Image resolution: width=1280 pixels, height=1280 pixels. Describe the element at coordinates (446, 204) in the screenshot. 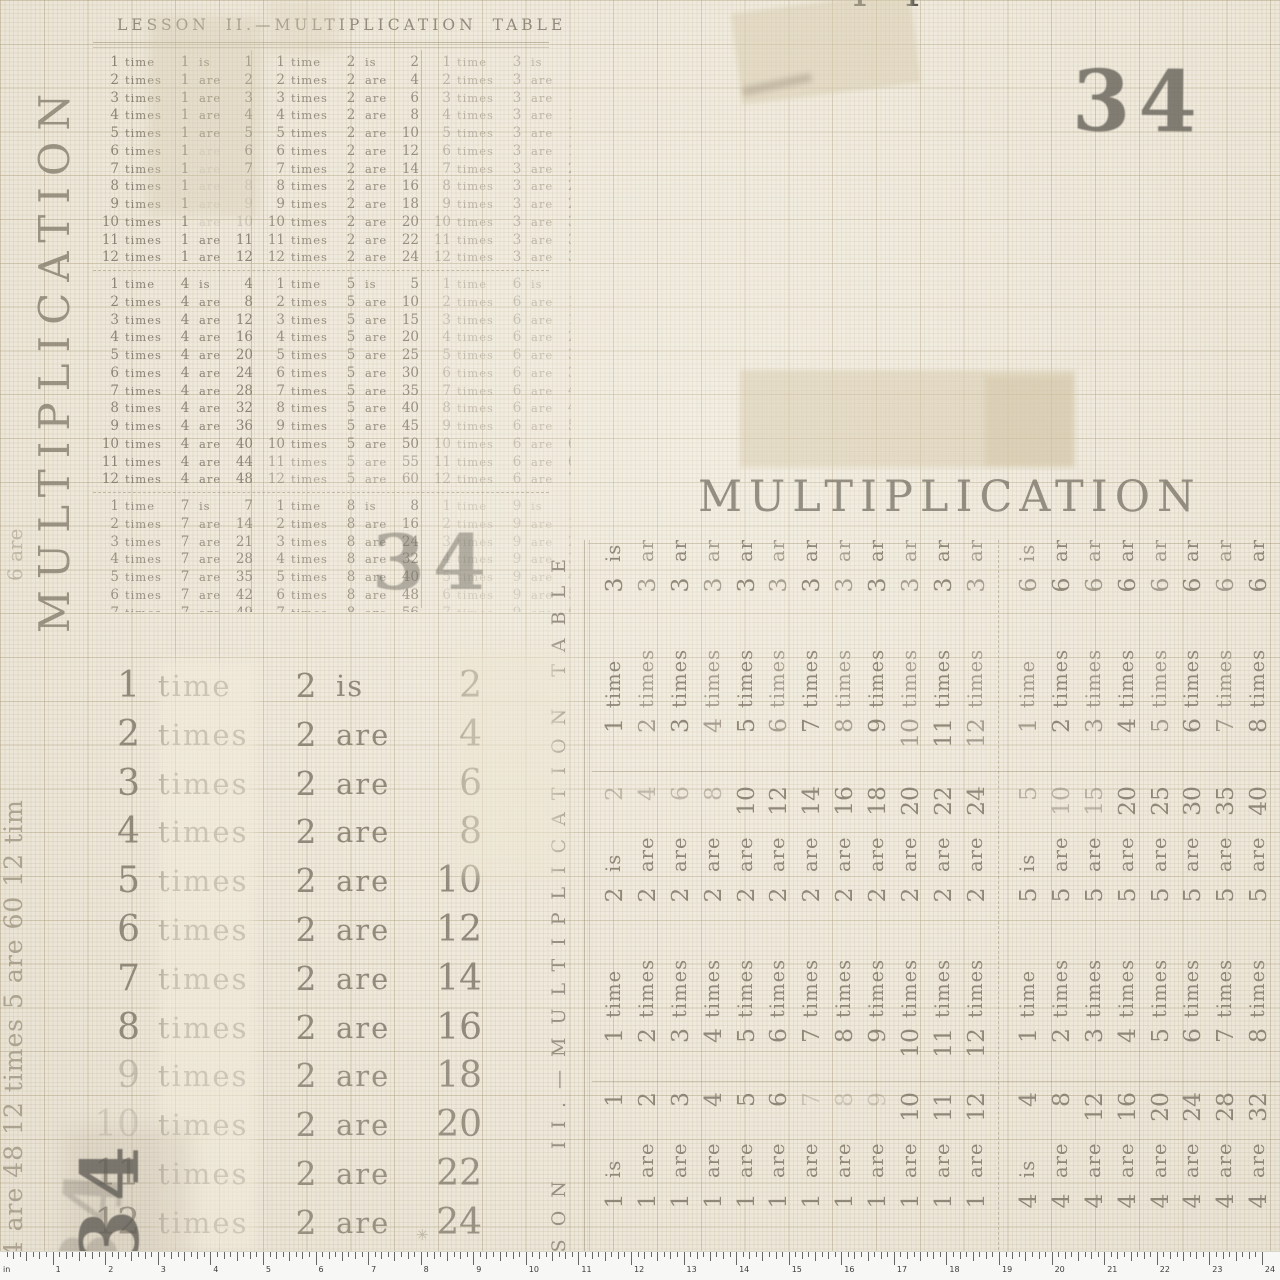

I see `row-number: 9` at that location.